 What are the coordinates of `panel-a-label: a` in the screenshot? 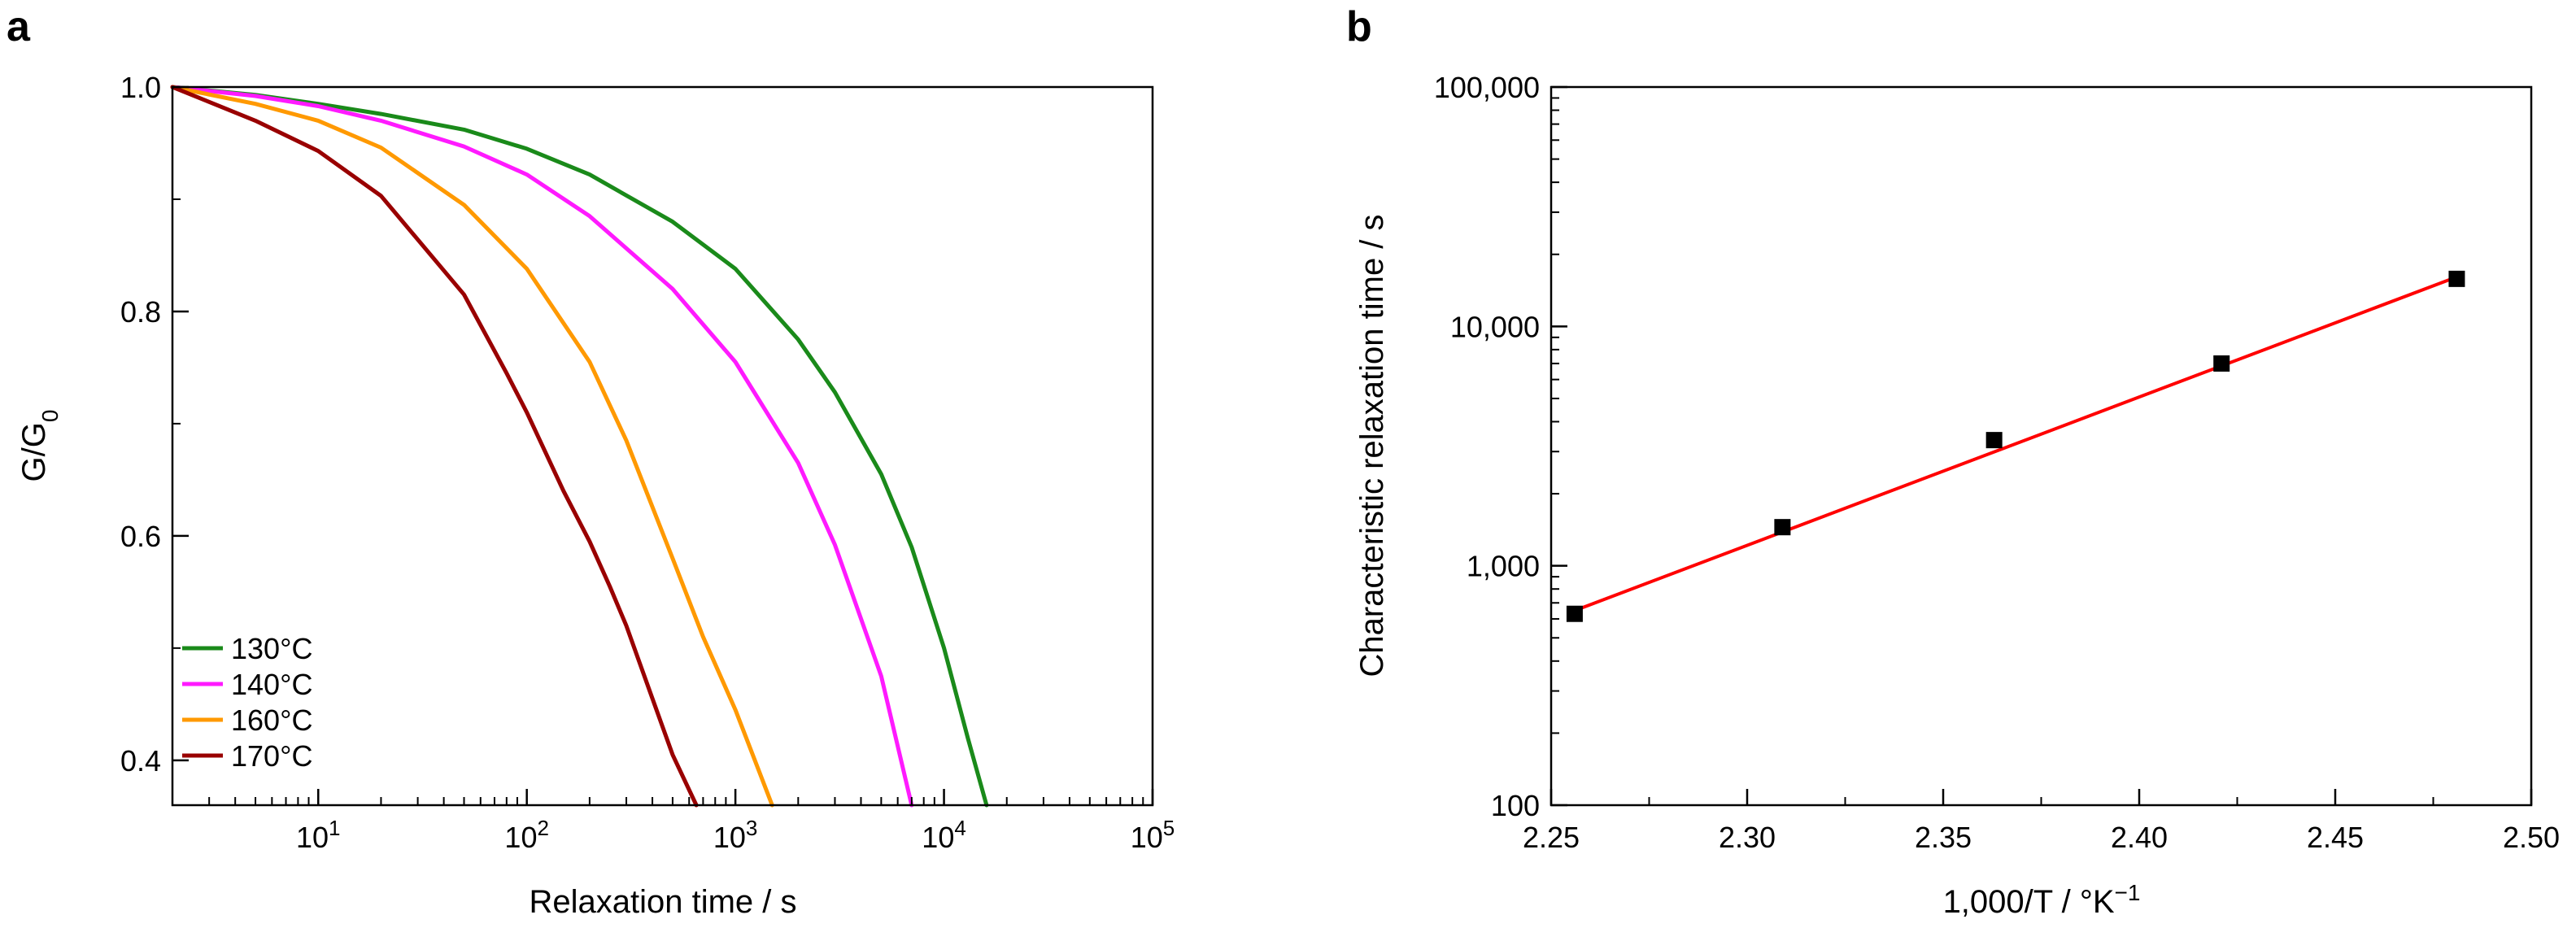 It's located at (19, 27).